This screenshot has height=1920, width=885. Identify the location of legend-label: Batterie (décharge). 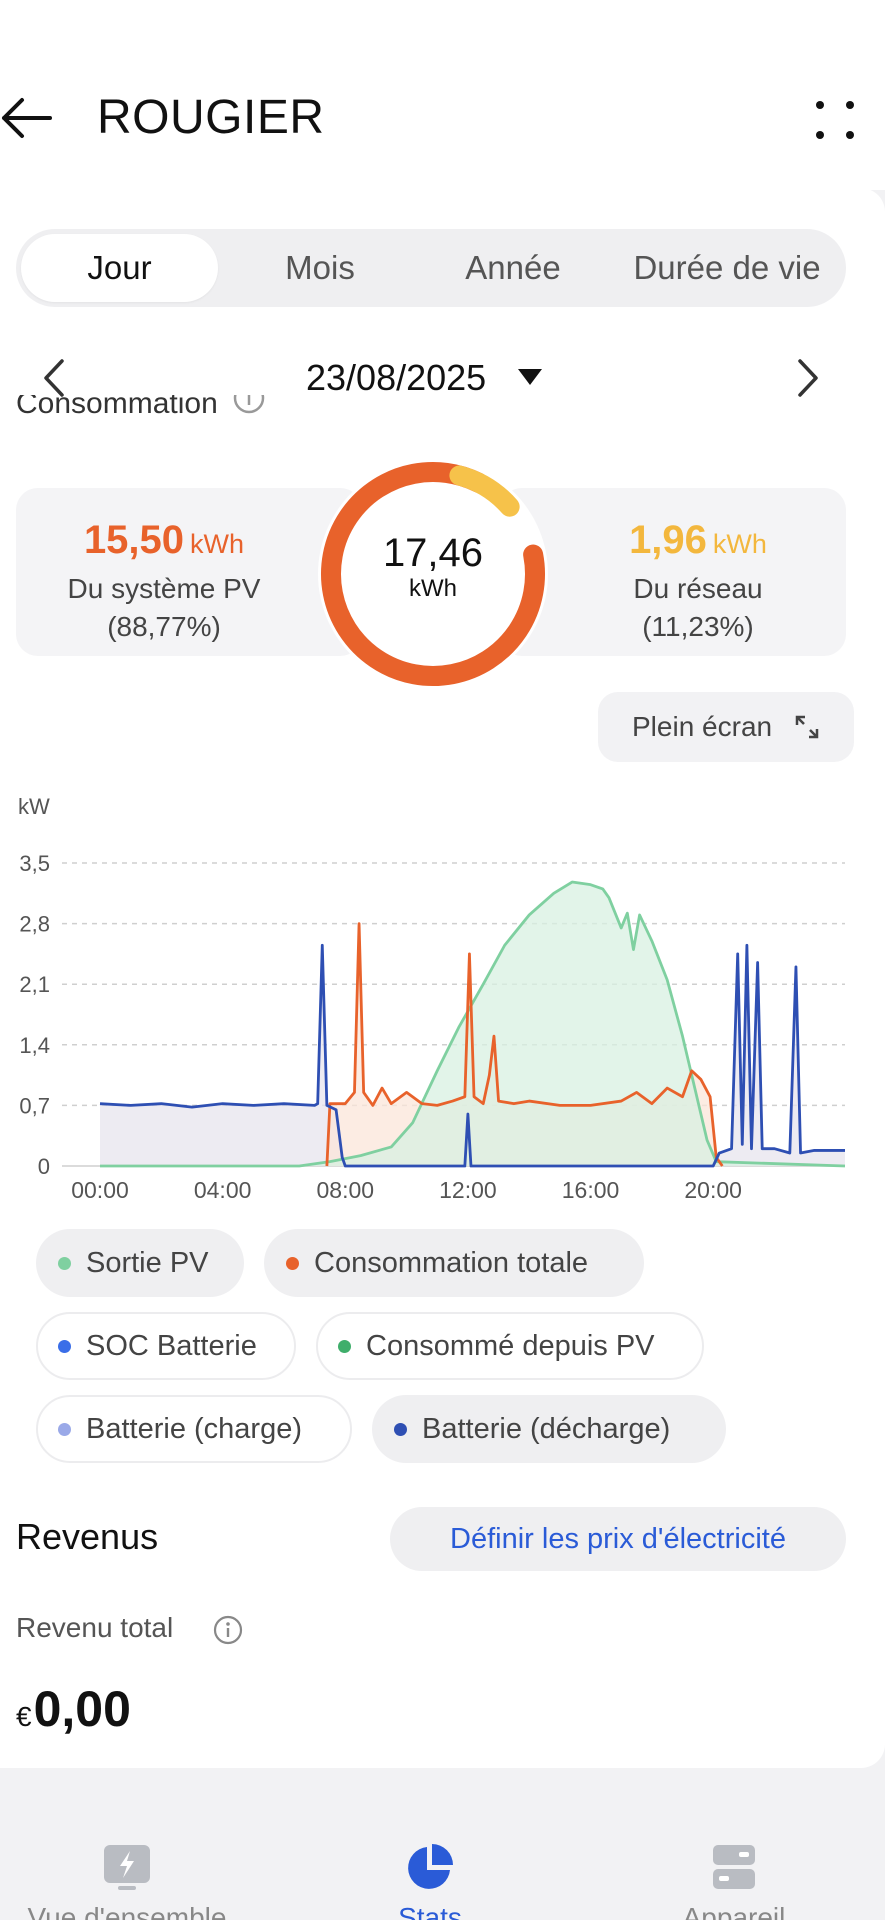
(546, 1429).